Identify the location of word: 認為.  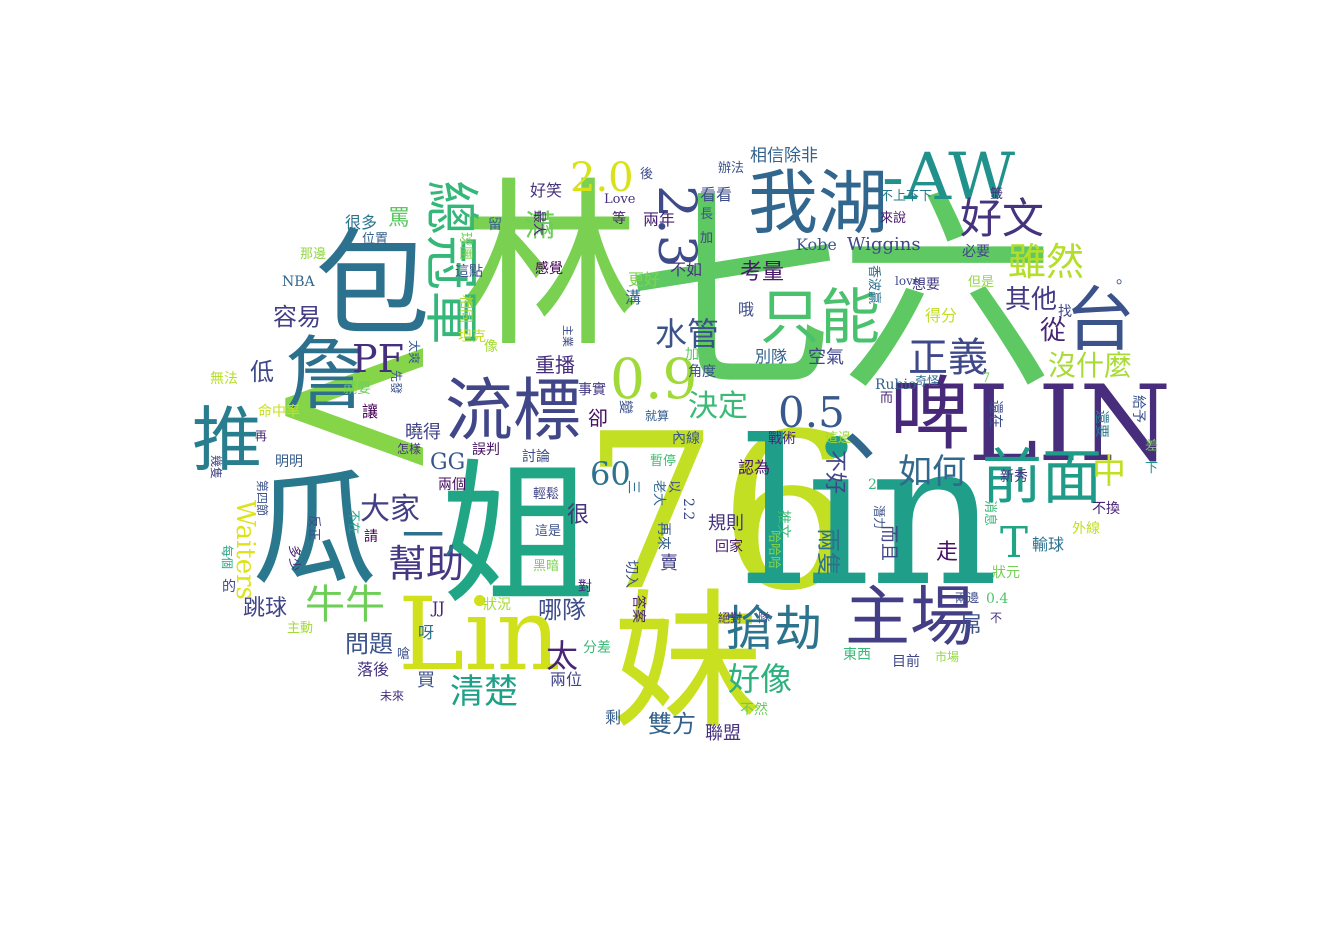
(754, 467).